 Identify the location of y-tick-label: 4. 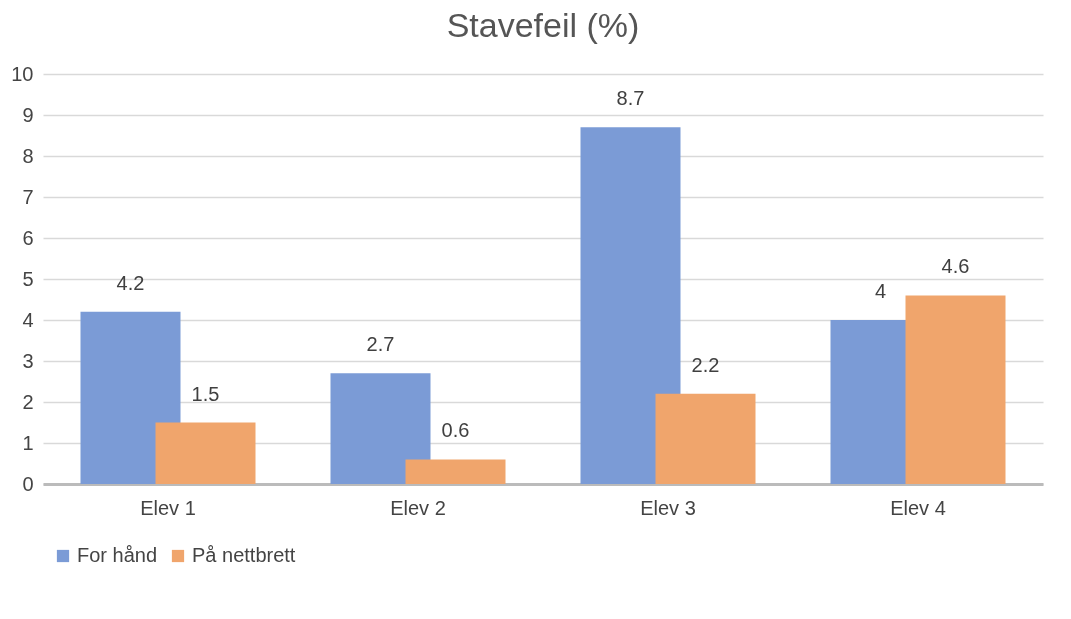
(28, 319).